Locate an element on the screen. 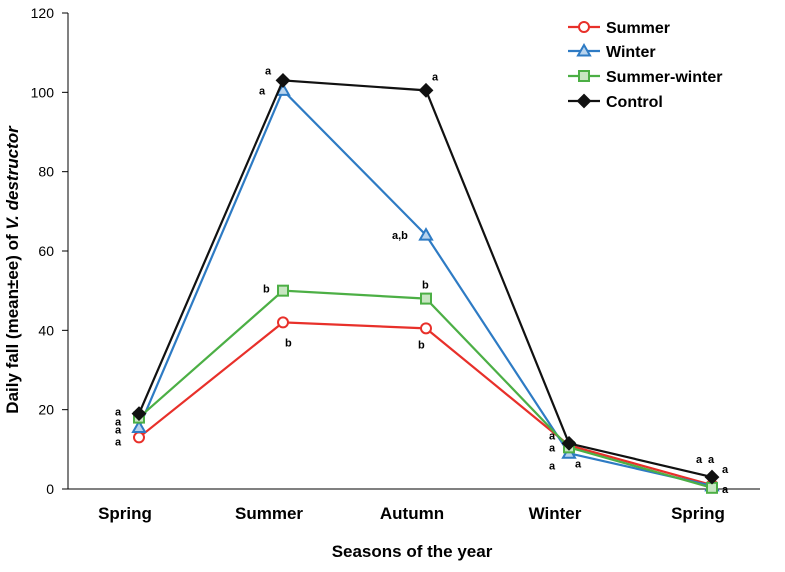 The width and height of the screenshot is (785, 572). legend-label: Summer is located at coordinates (638, 28).